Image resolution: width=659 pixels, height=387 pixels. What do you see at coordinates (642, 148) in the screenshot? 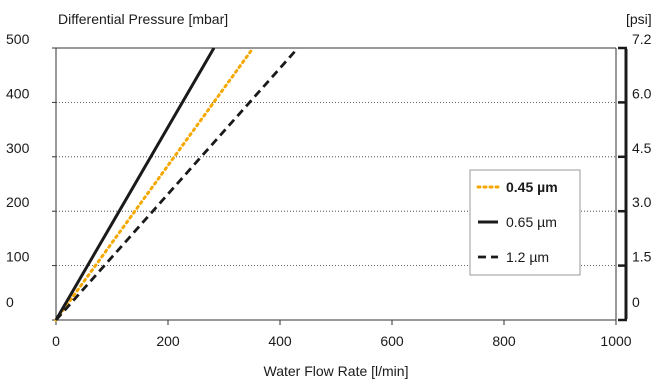
I see `y2-tick-label-3: 4.5` at bounding box center [642, 148].